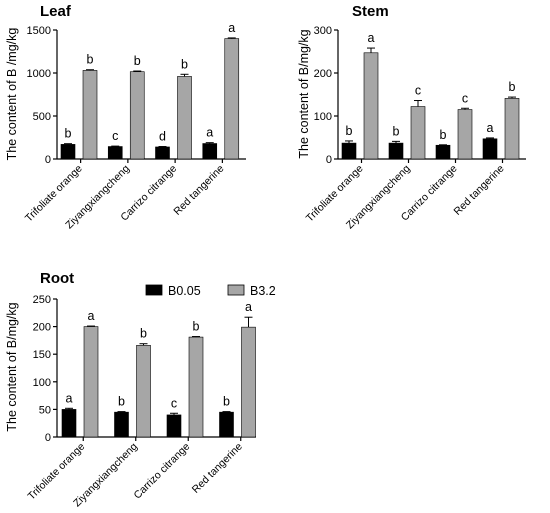 The image size is (550, 513). Describe the element at coordinates (370, 11) in the screenshot. I see `panel-title-stem: Stem` at that location.